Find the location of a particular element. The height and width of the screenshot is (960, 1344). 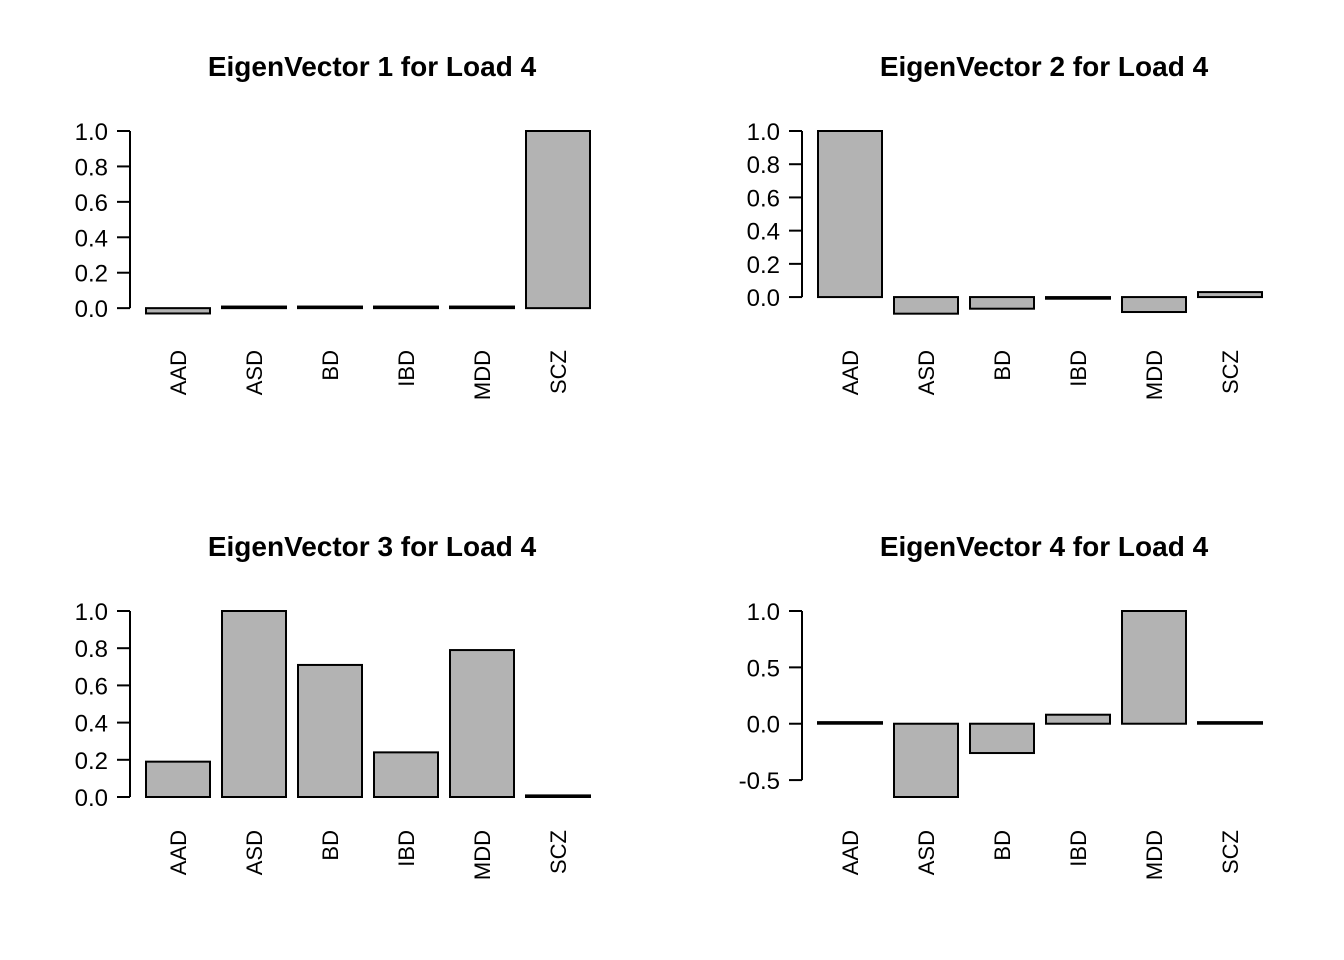

chart-title: EigenVector 2 for Load 4 is located at coordinates (1044, 66).